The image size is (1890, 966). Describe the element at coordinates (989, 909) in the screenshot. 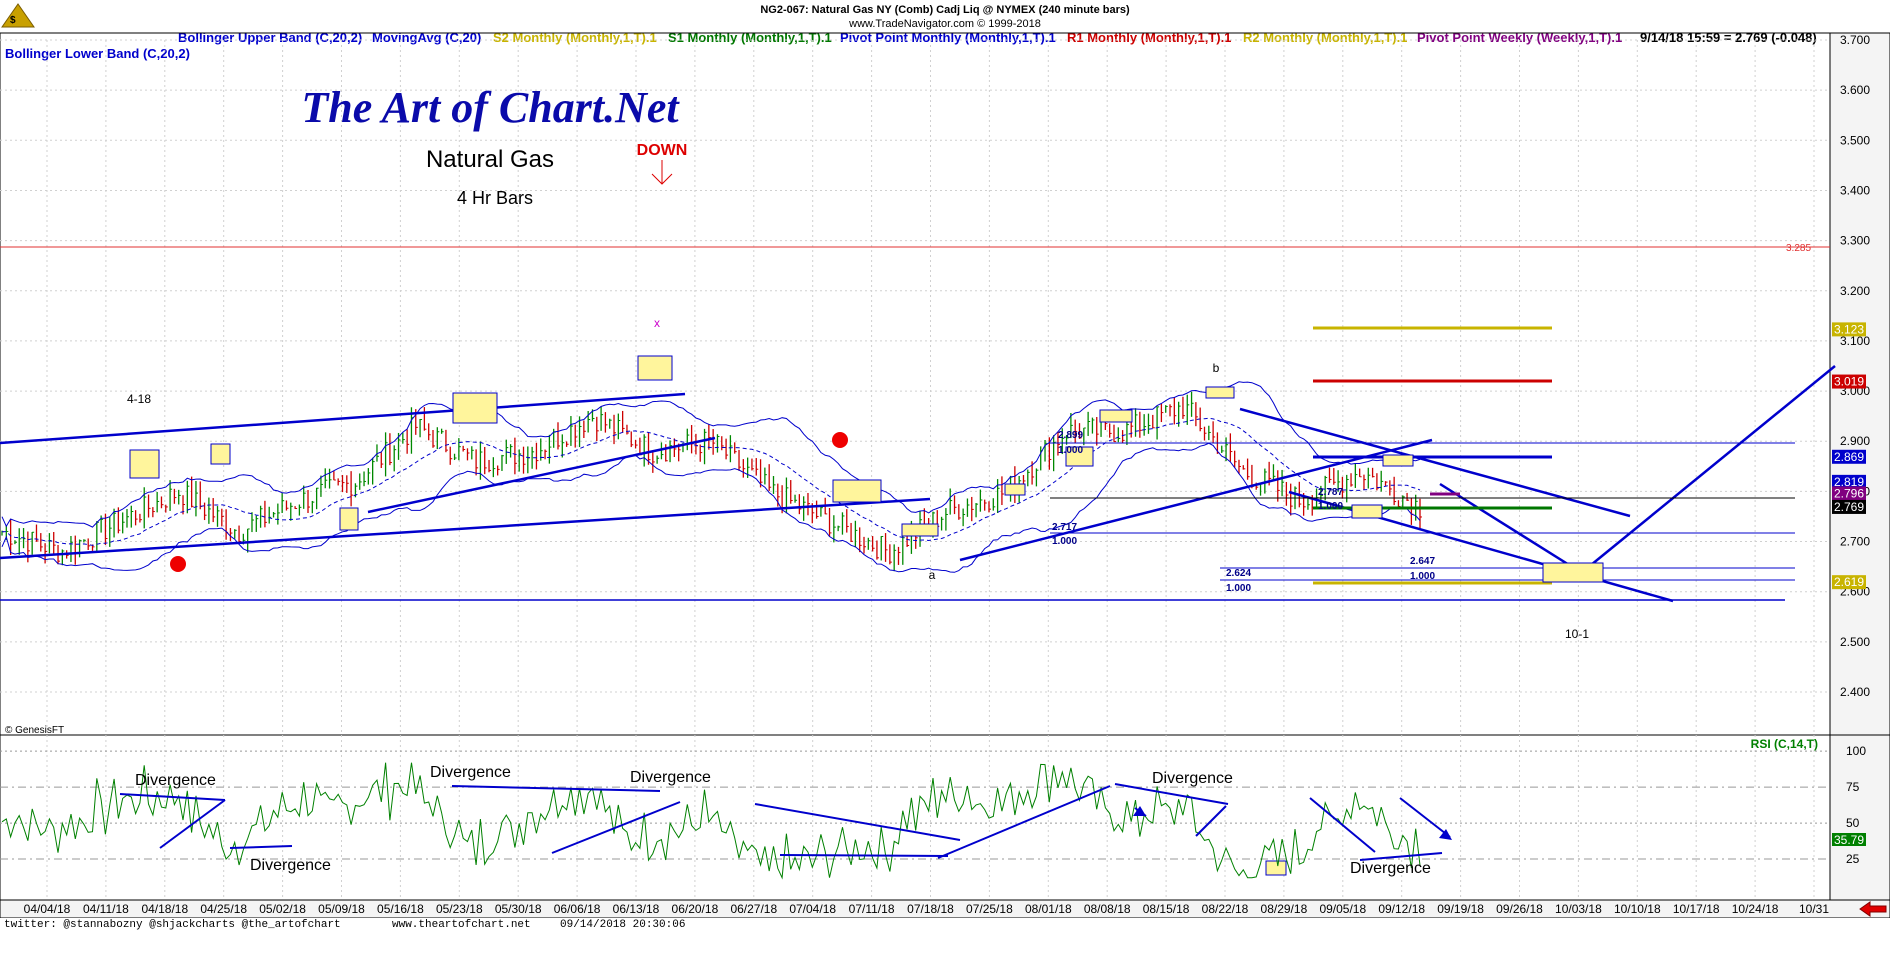

I see `x-tick-label: 07/25/18` at that location.